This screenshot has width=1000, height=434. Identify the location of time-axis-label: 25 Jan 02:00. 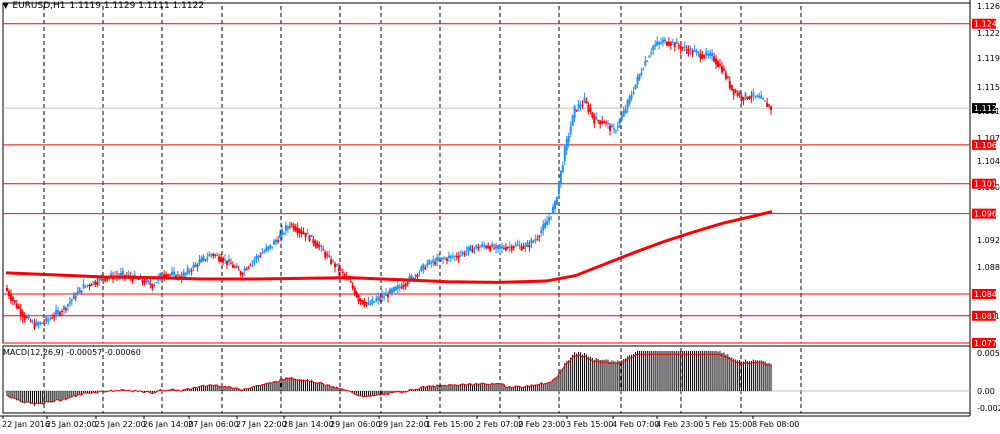
(71, 424).